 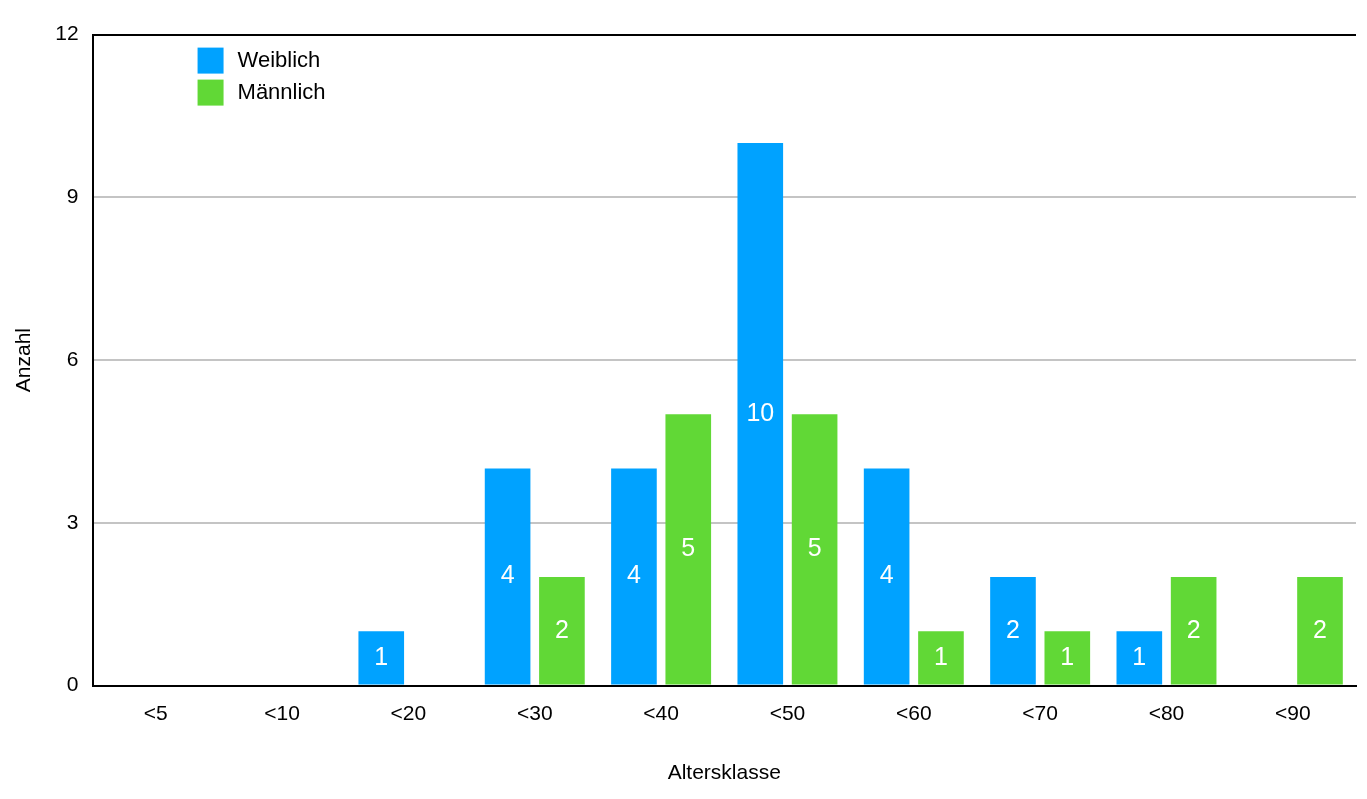 I want to click on x-axis-title: Altersklasse, so click(x=724, y=772).